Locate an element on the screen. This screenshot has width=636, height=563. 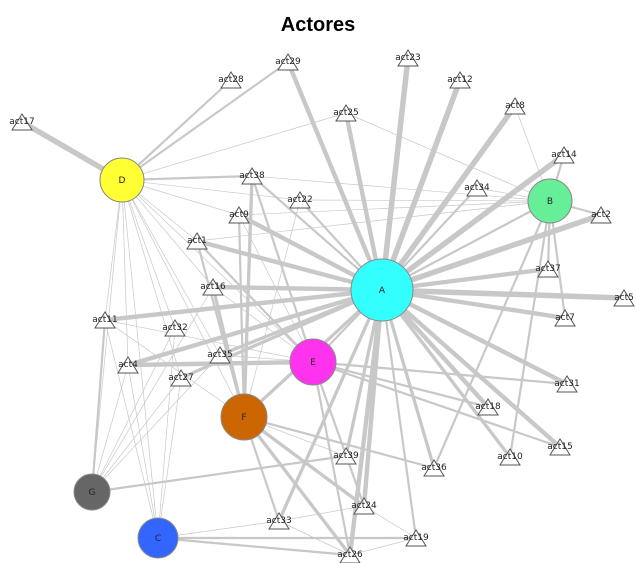
actor-label: act4 is located at coordinates (128, 365).